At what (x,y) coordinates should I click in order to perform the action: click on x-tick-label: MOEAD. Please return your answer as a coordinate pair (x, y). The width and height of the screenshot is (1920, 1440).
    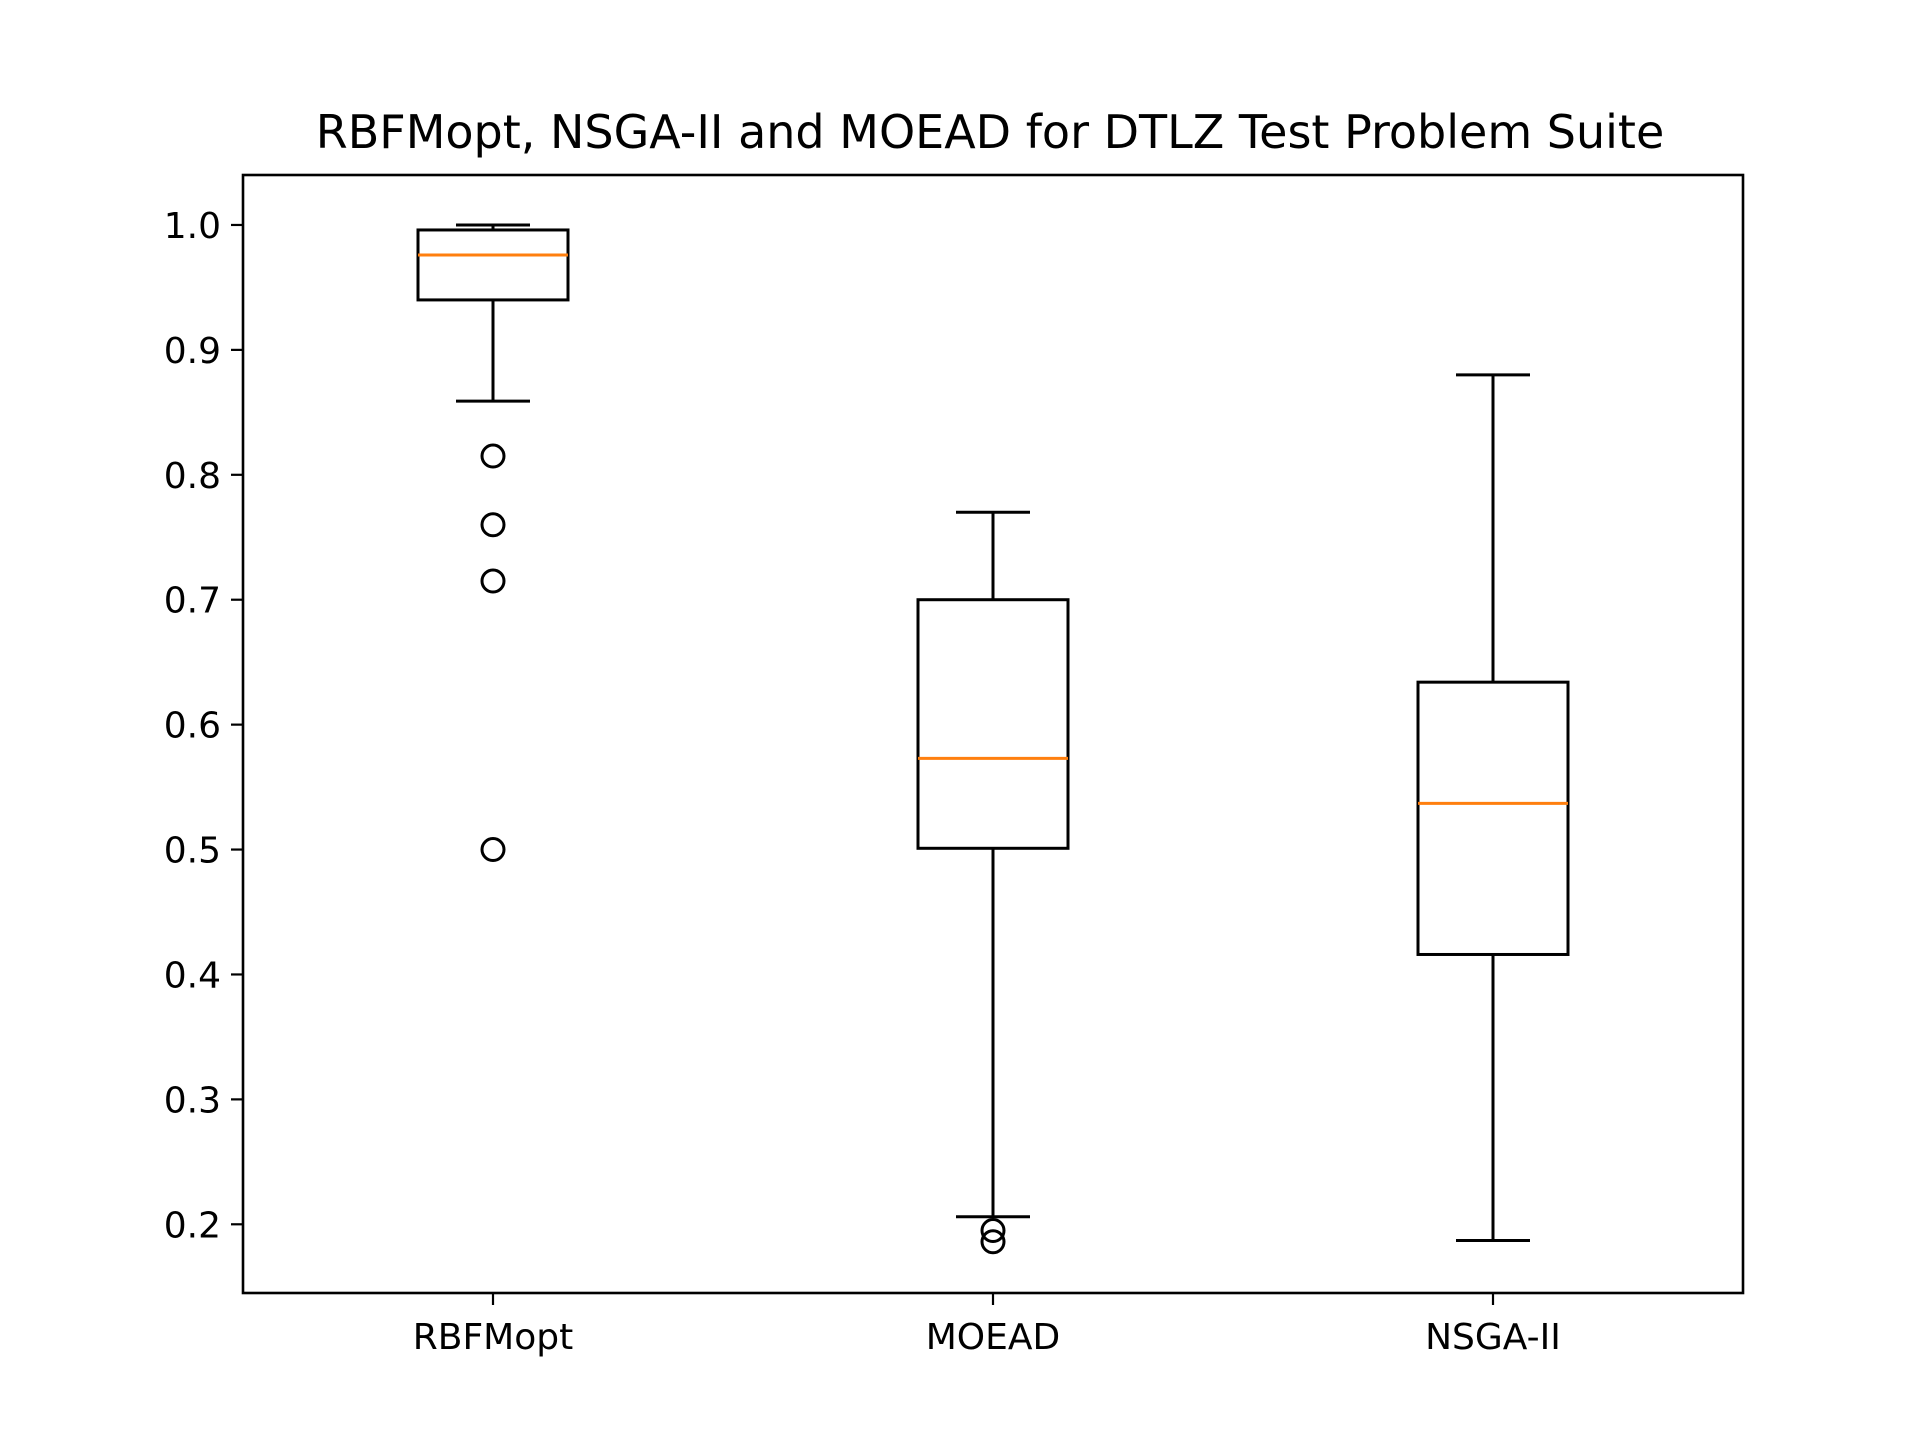
    Looking at the image, I should click on (993, 1337).